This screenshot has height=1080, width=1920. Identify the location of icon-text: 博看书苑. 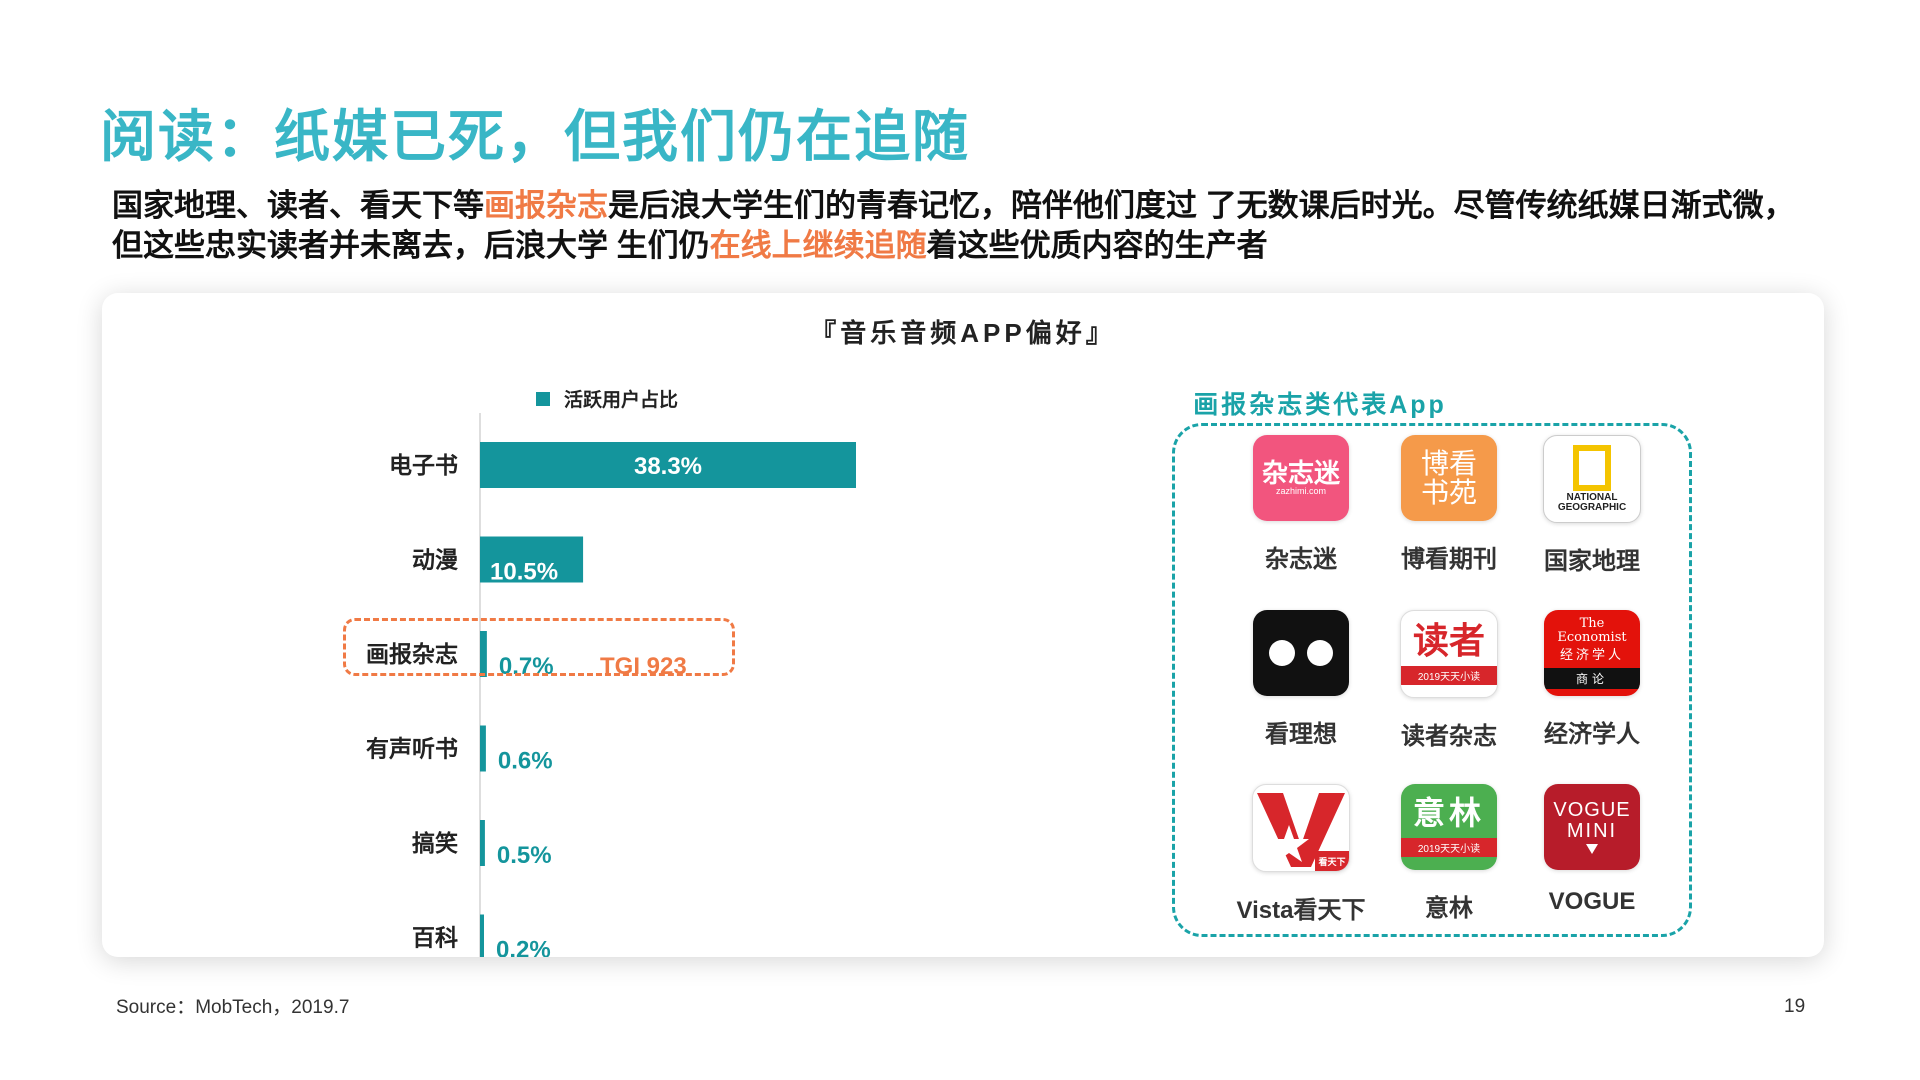
(1448, 477).